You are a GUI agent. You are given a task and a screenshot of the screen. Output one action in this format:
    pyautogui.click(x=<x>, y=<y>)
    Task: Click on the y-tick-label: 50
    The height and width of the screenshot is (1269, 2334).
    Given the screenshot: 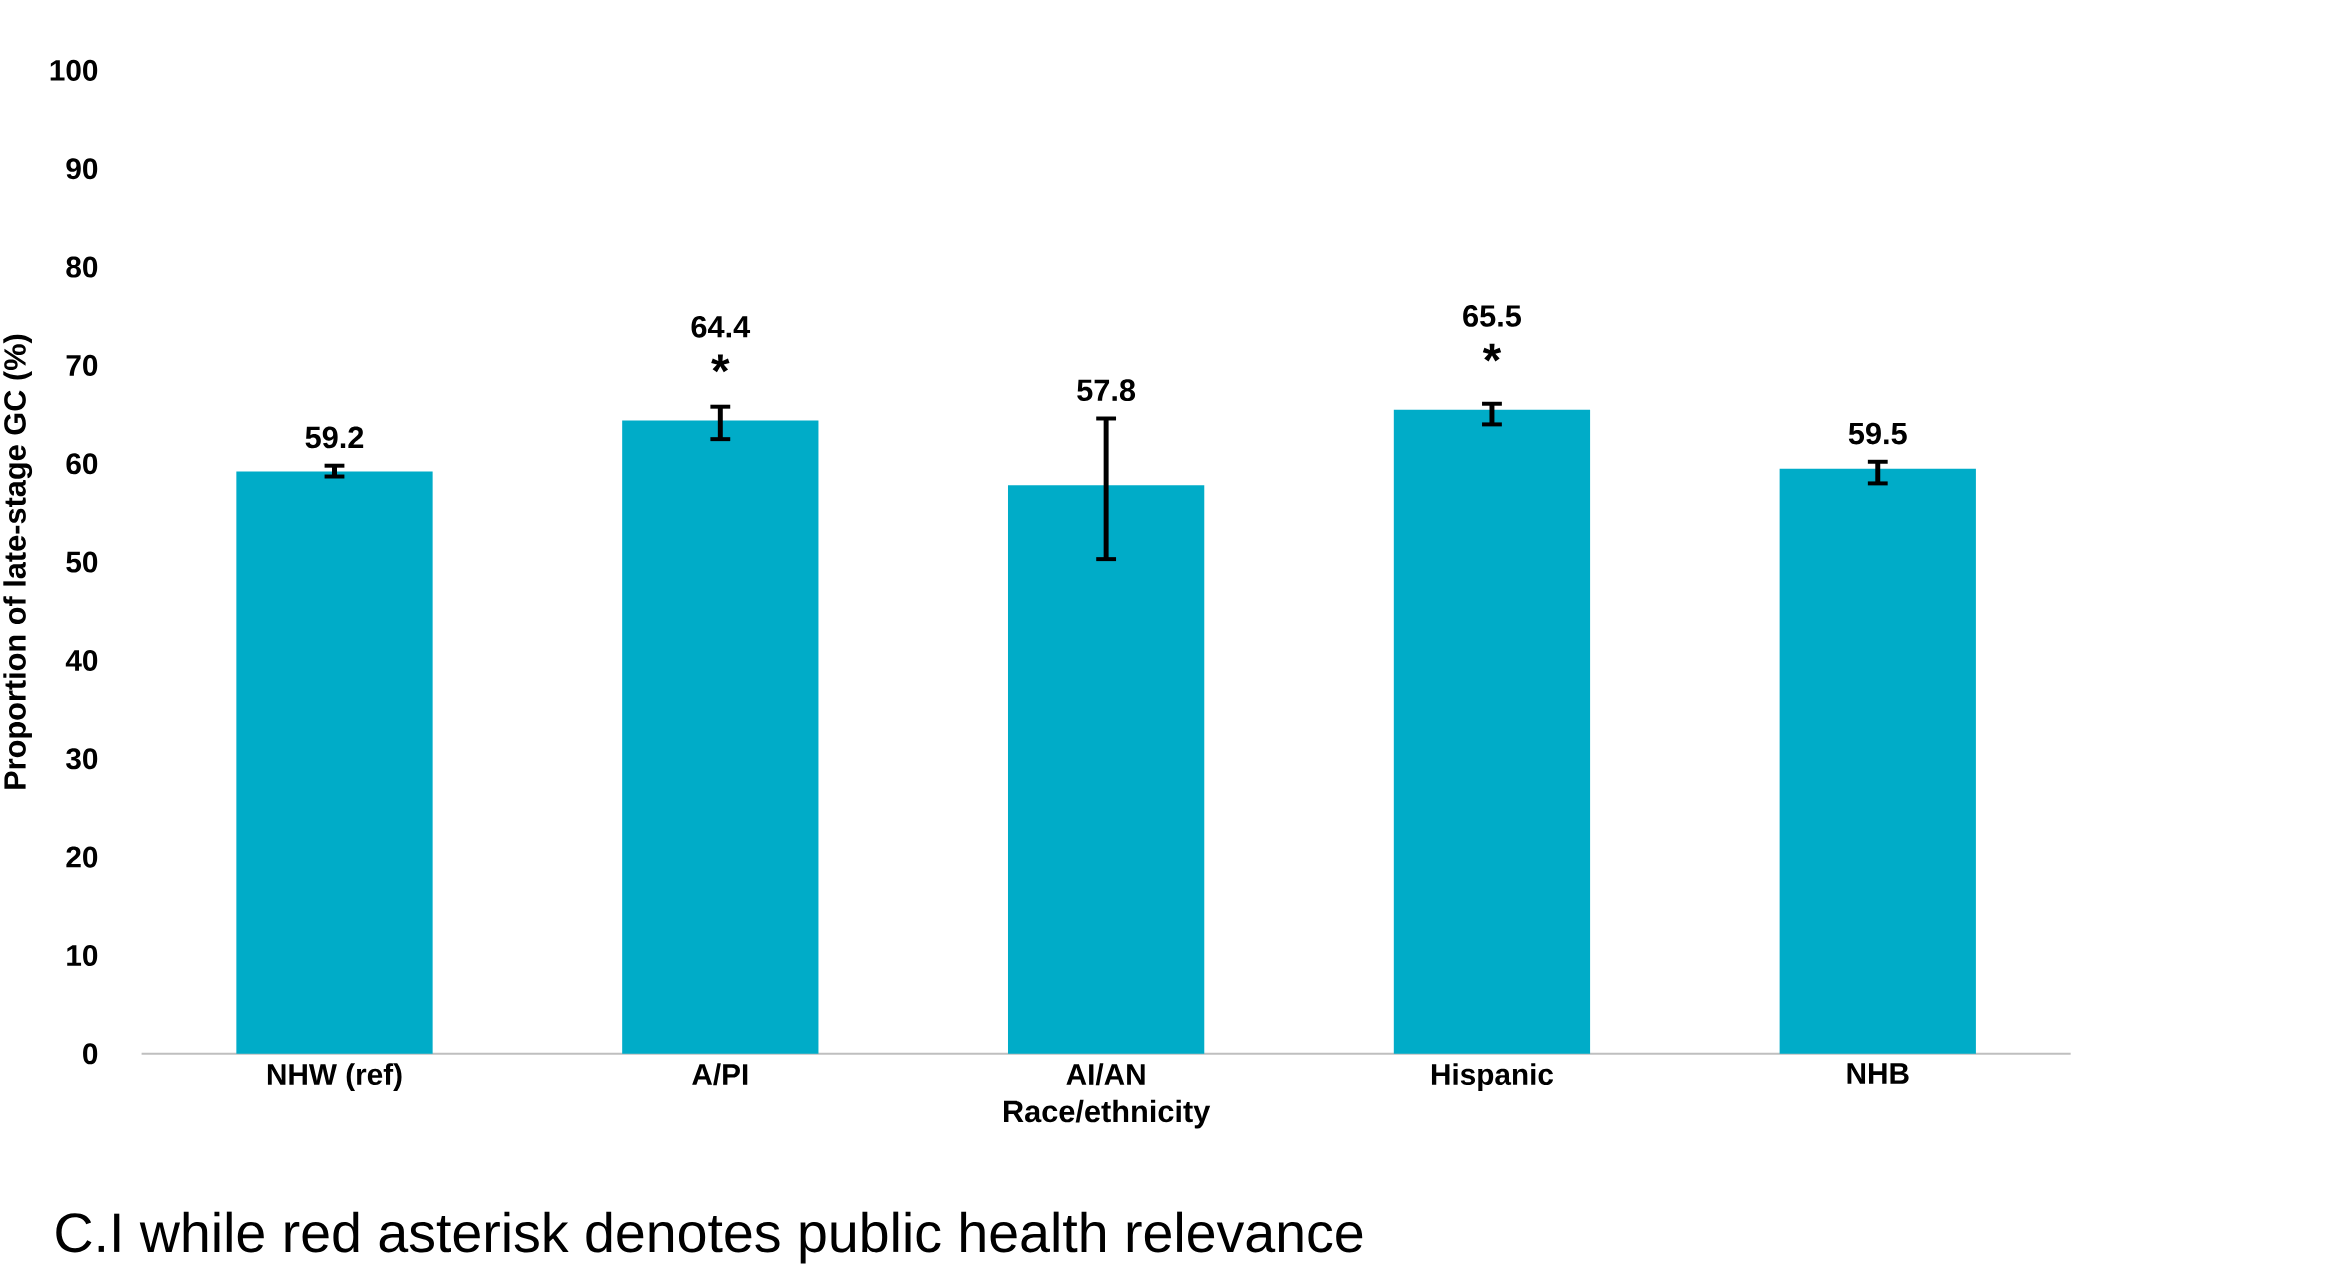 What is the action you would take?
    pyautogui.click(x=82, y=562)
    